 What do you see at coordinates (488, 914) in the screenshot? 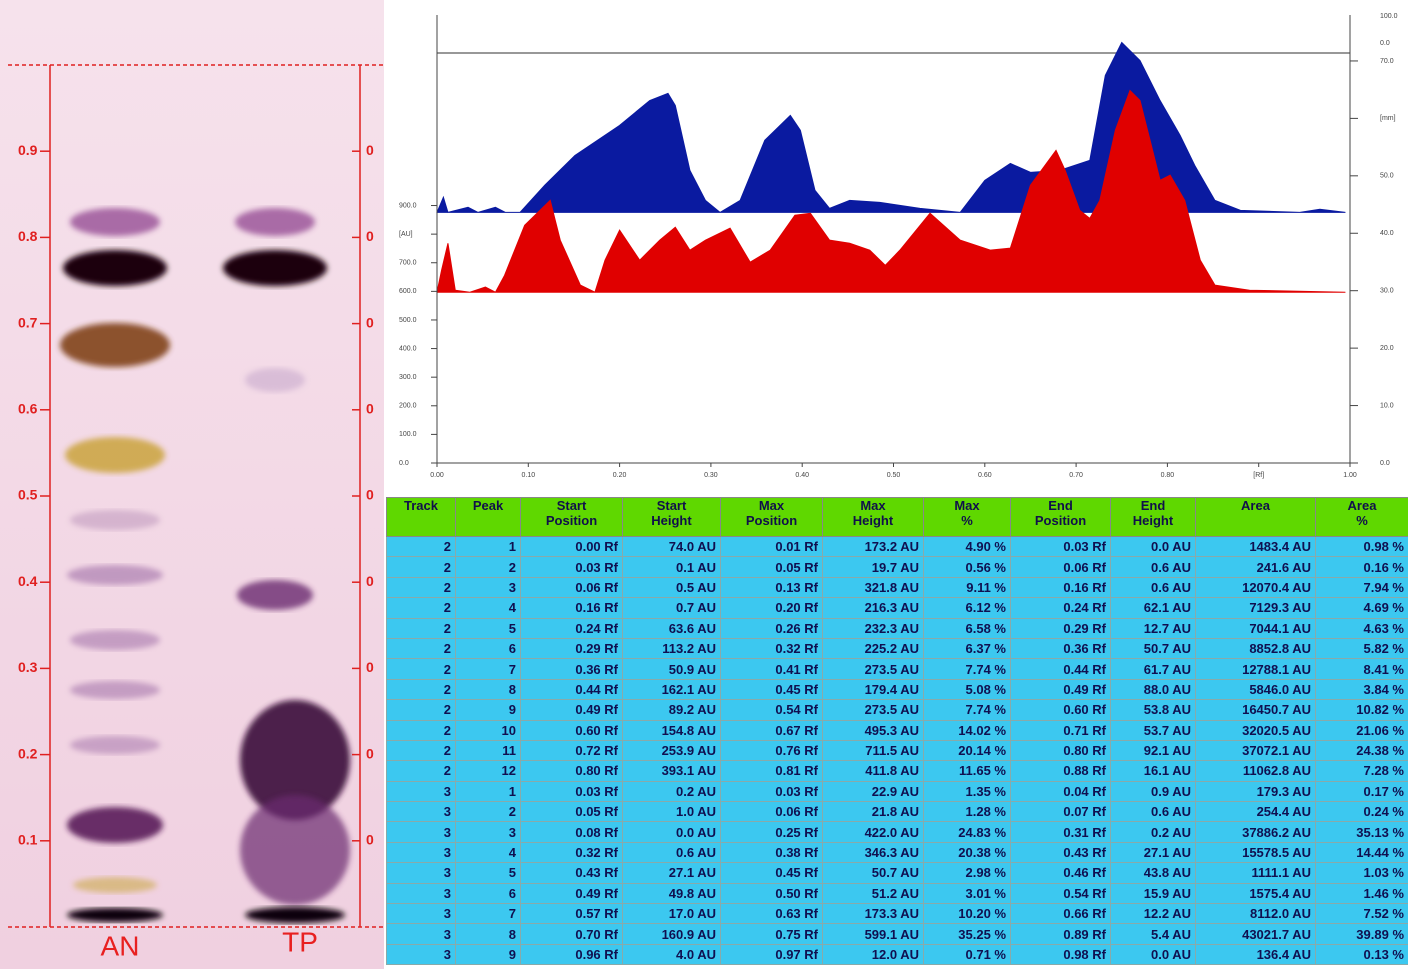
I see `table-cell: 7` at bounding box center [488, 914].